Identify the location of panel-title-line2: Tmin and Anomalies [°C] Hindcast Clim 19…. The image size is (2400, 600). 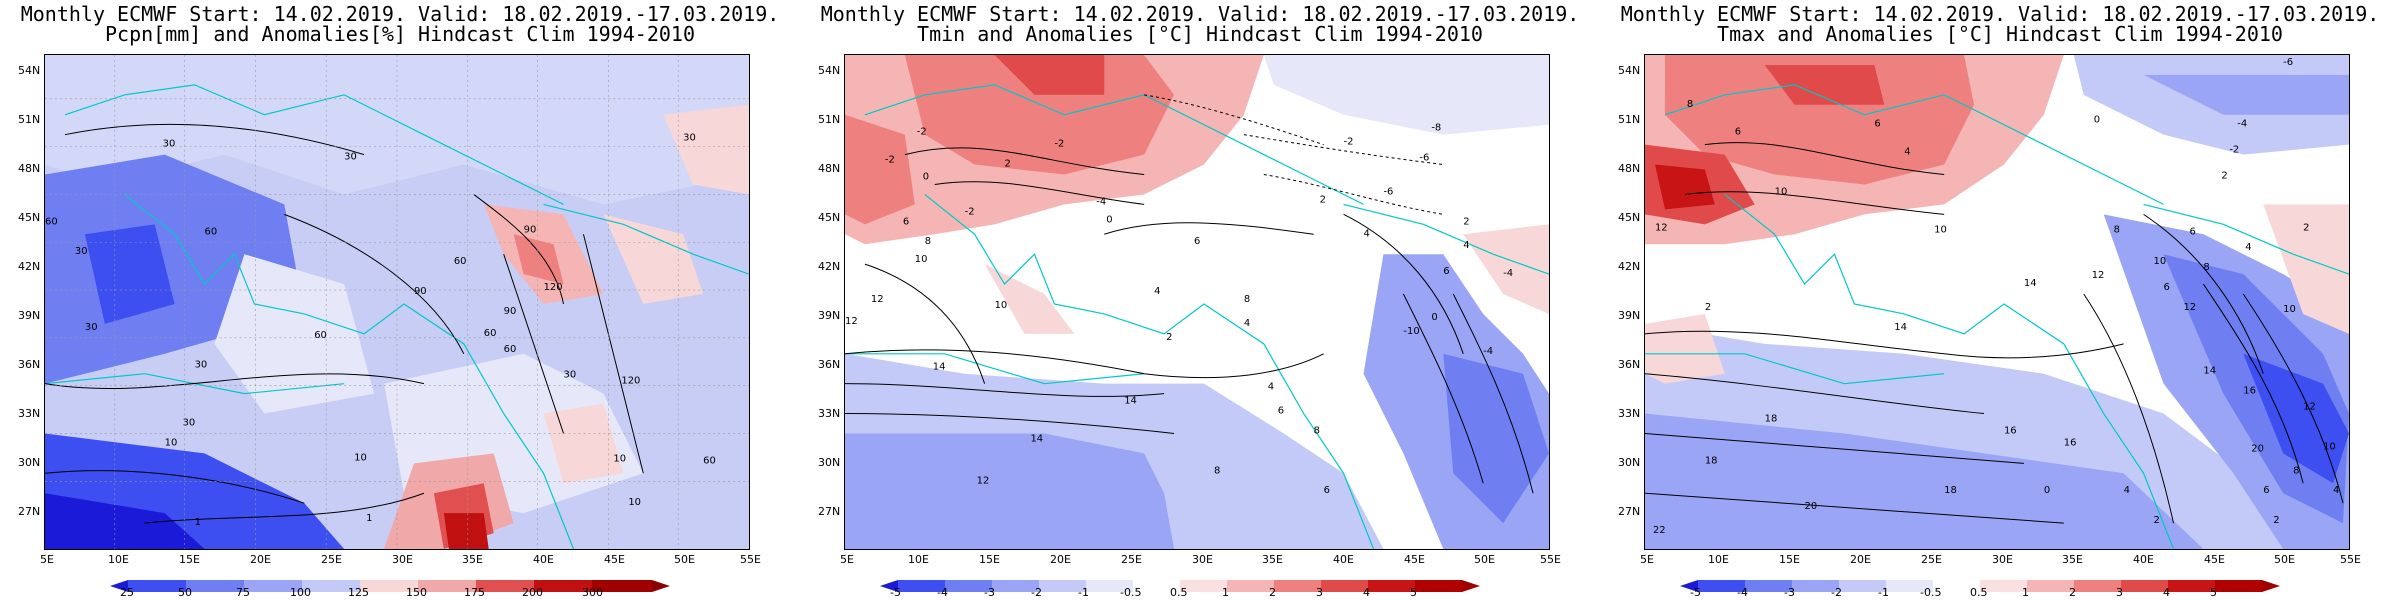
(1200, 34).